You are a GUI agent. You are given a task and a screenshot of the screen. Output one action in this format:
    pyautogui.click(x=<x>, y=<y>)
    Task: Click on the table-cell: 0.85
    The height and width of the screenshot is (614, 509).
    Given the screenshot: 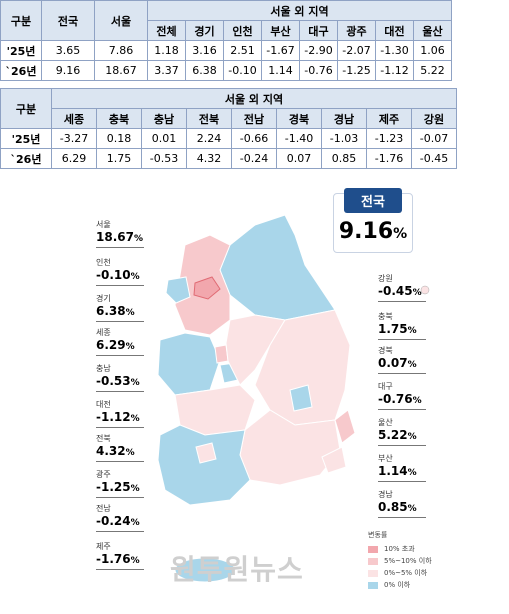 What is the action you would take?
    pyautogui.click(x=344, y=158)
    